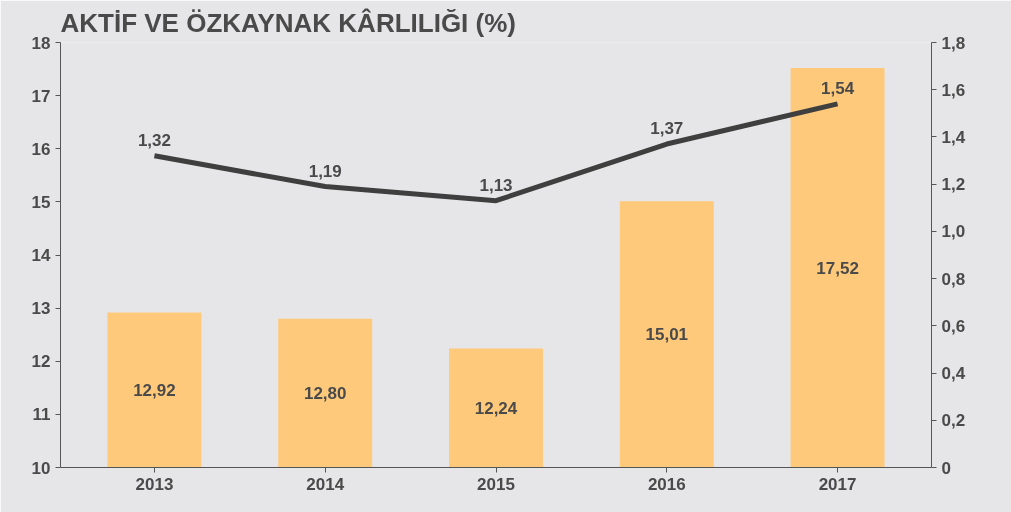 The image size is (1011, 512). What do you see at coordinates (41, 362) in the screenshot?
I see `y-tick-label: 12` at bounding box center [41, 362].